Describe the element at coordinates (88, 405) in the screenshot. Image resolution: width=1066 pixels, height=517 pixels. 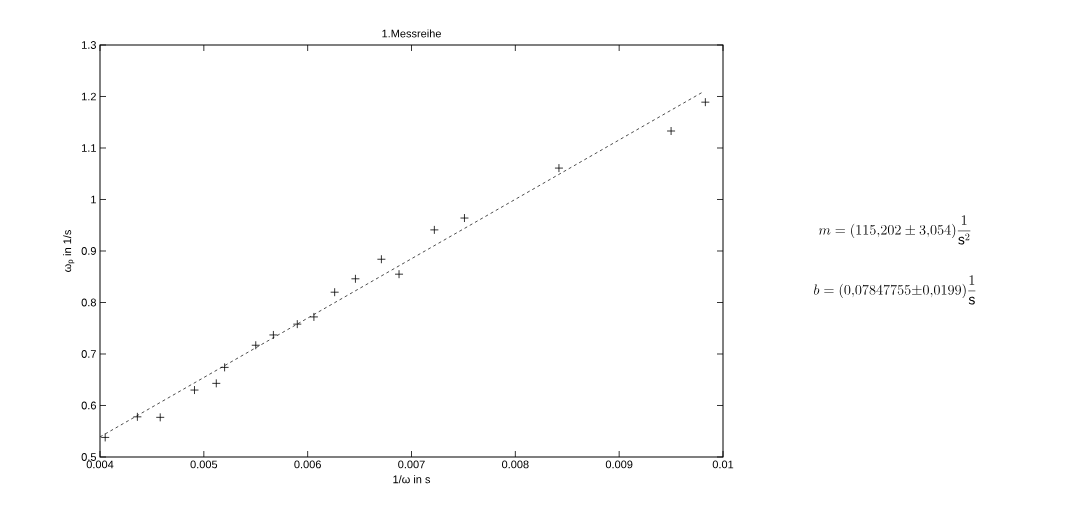
I see `y-tick-label: 0.6` at that location.